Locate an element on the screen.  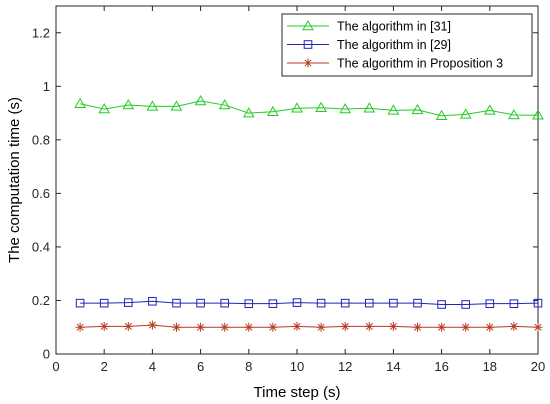
x-tick-label: 16 is located at coordinates (441, 366).